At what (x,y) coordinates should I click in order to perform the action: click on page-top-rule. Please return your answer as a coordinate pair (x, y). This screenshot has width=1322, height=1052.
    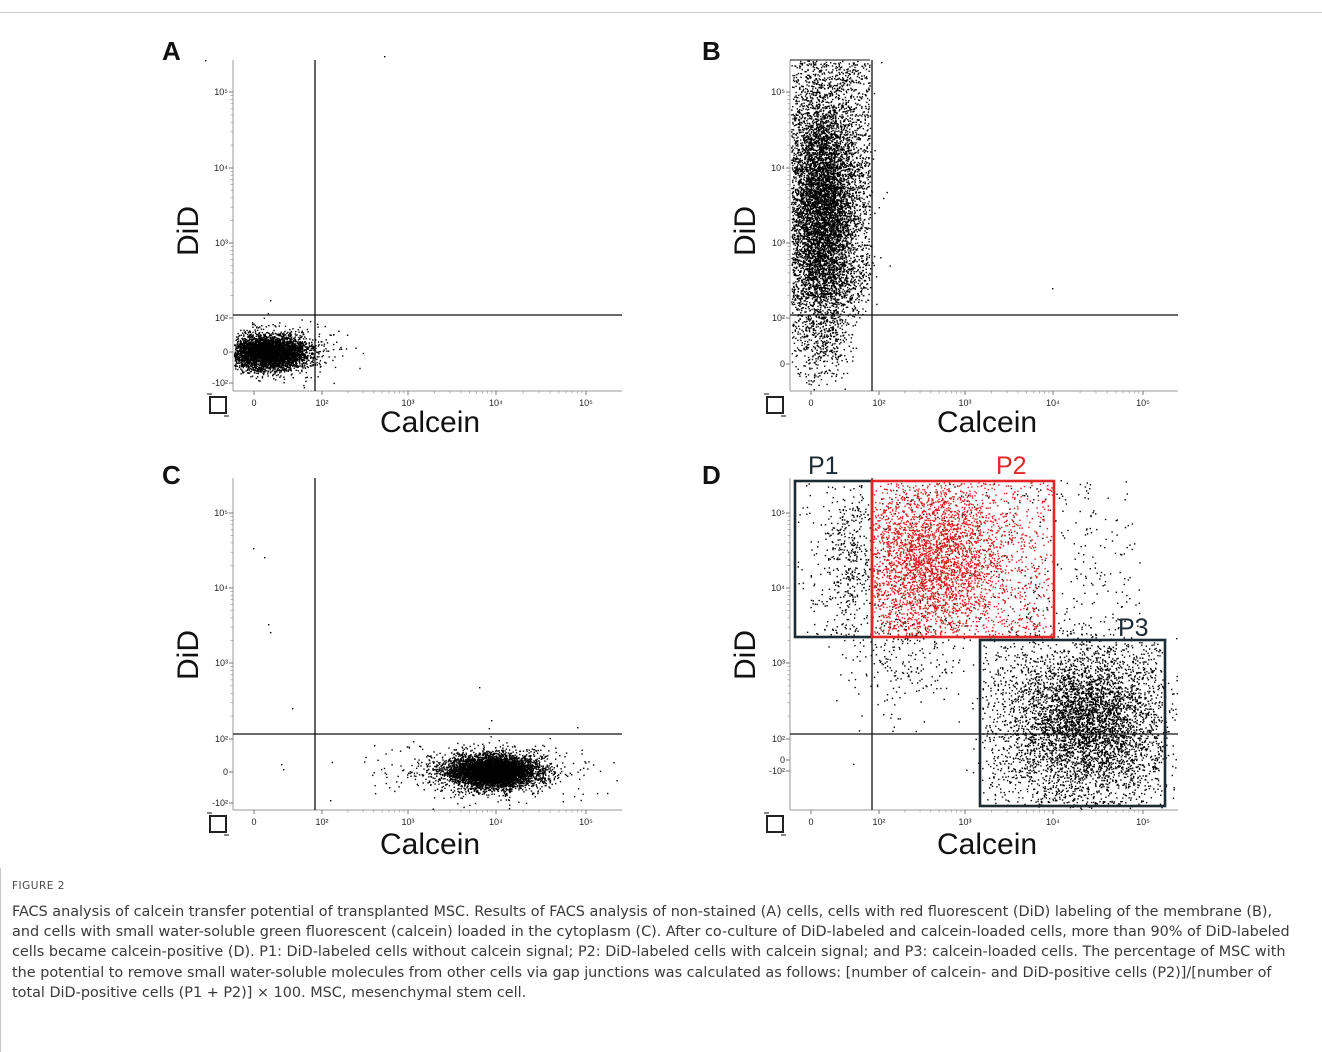
    Looking at the image, I should click on (661, 12).